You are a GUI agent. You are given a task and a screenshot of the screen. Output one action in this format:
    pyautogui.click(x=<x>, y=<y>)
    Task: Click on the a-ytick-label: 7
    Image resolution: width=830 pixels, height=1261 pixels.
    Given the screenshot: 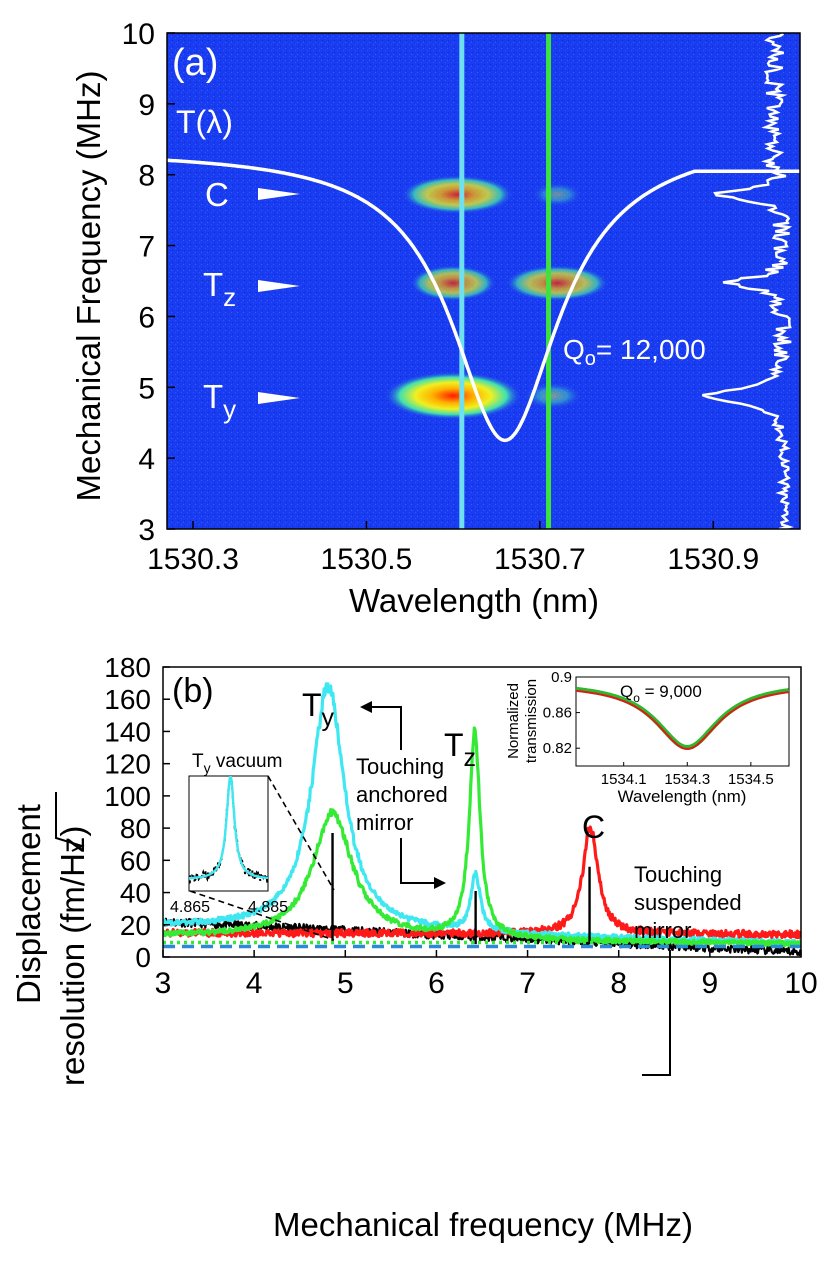 What is the action you would take?
    pyautogui.click(x=146, y=247)
    